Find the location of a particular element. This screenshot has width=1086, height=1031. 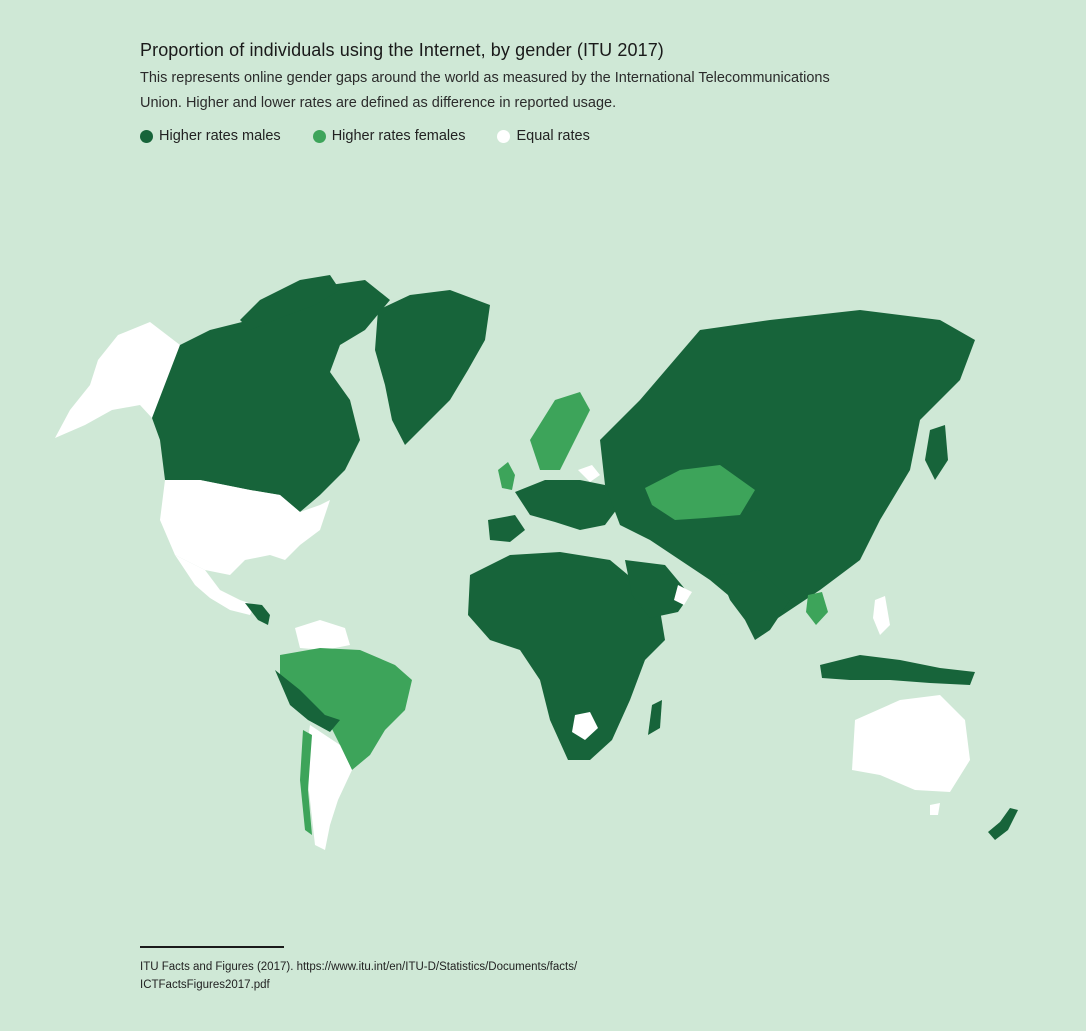

region-alaska is located at coordinates (117, 380).